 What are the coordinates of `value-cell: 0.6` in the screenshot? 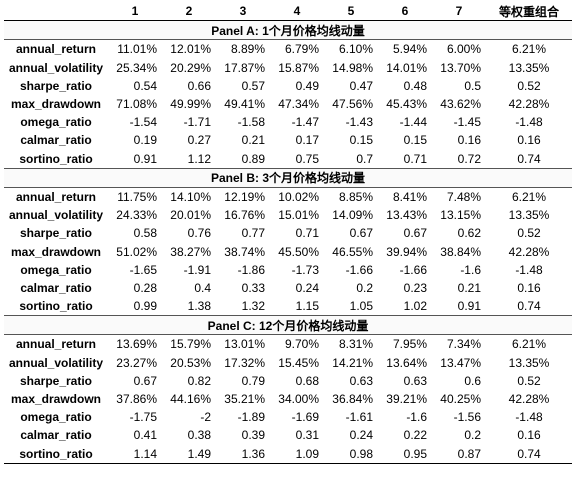 It's located at (472, 380).